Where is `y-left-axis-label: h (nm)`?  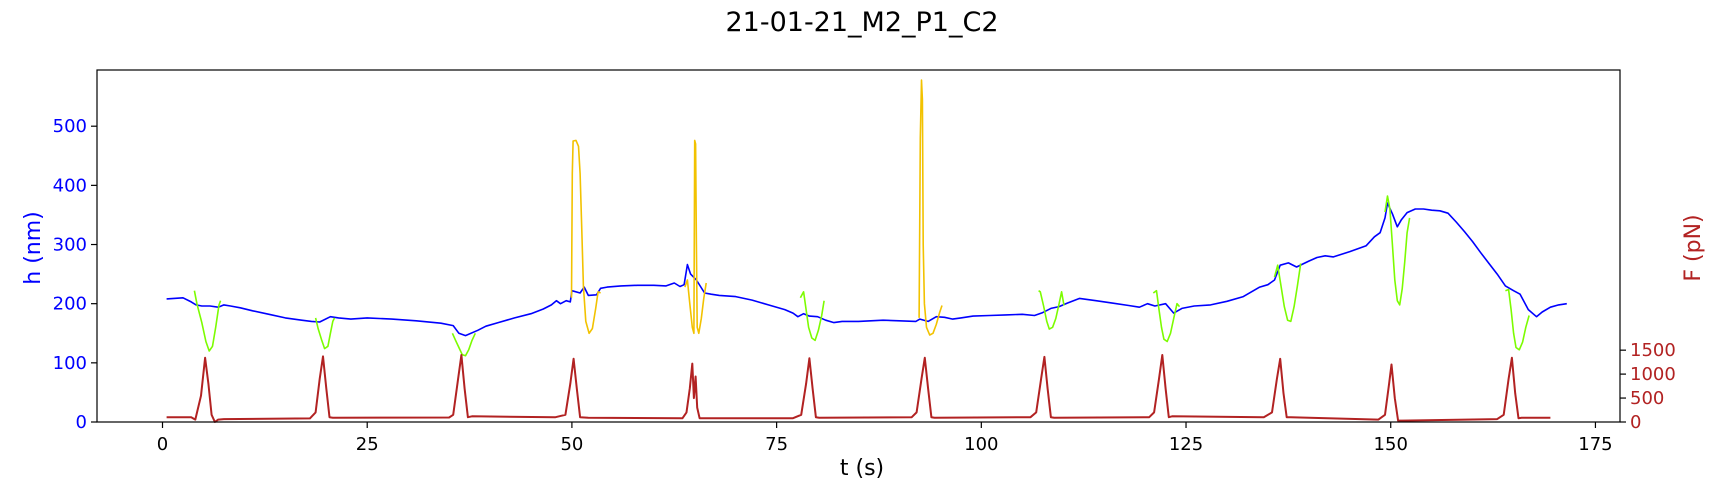 y-left-axis-label: h (nm) is located at coordinates (33, 247).